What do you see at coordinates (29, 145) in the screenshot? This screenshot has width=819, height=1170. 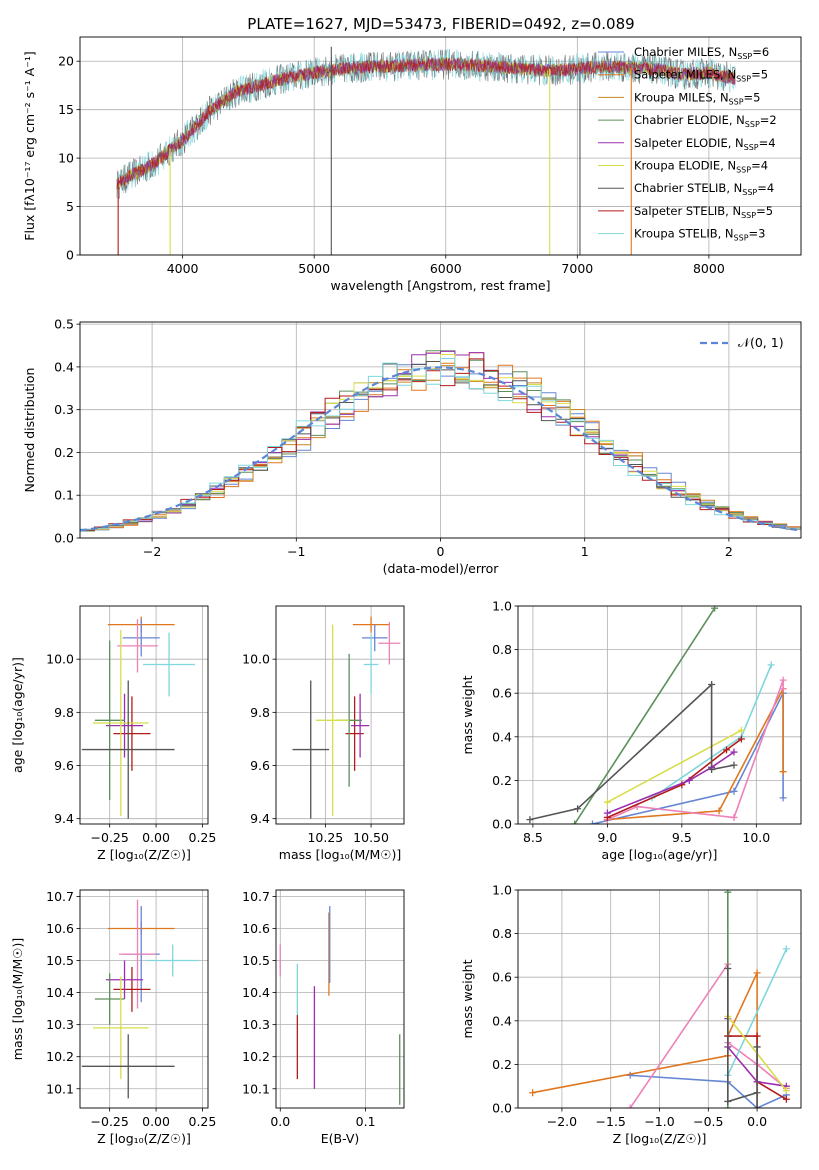 I see `y-axis-label: Flux [fλ10⁻¹⁷ erg cm⁻² s⁻¹ A⁻¹]` at bounding box center [29, 145].